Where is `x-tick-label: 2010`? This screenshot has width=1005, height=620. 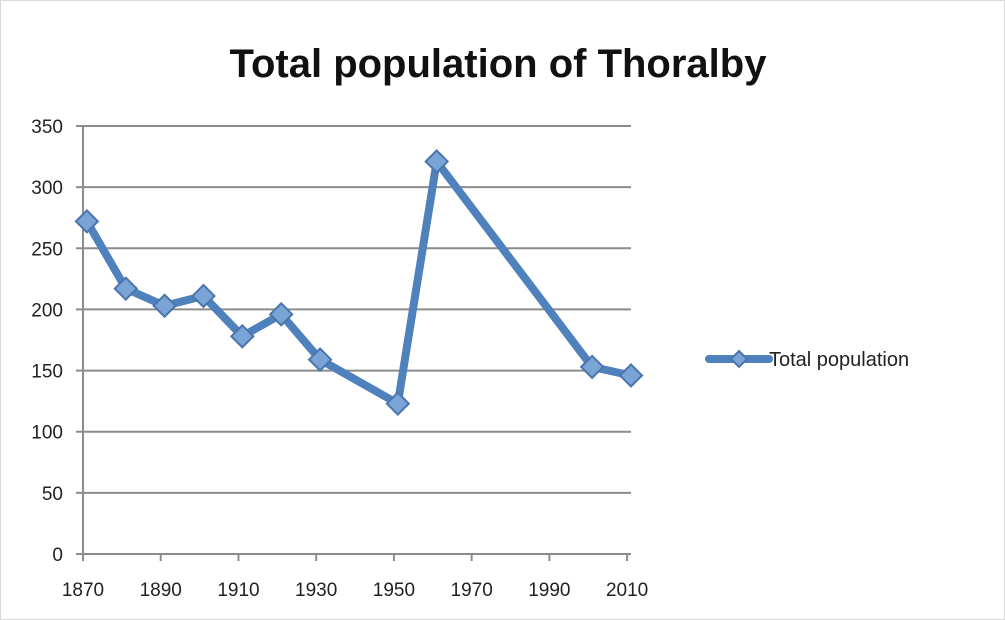
x-tick-label: 2010 is located at coordinates (627, 590).